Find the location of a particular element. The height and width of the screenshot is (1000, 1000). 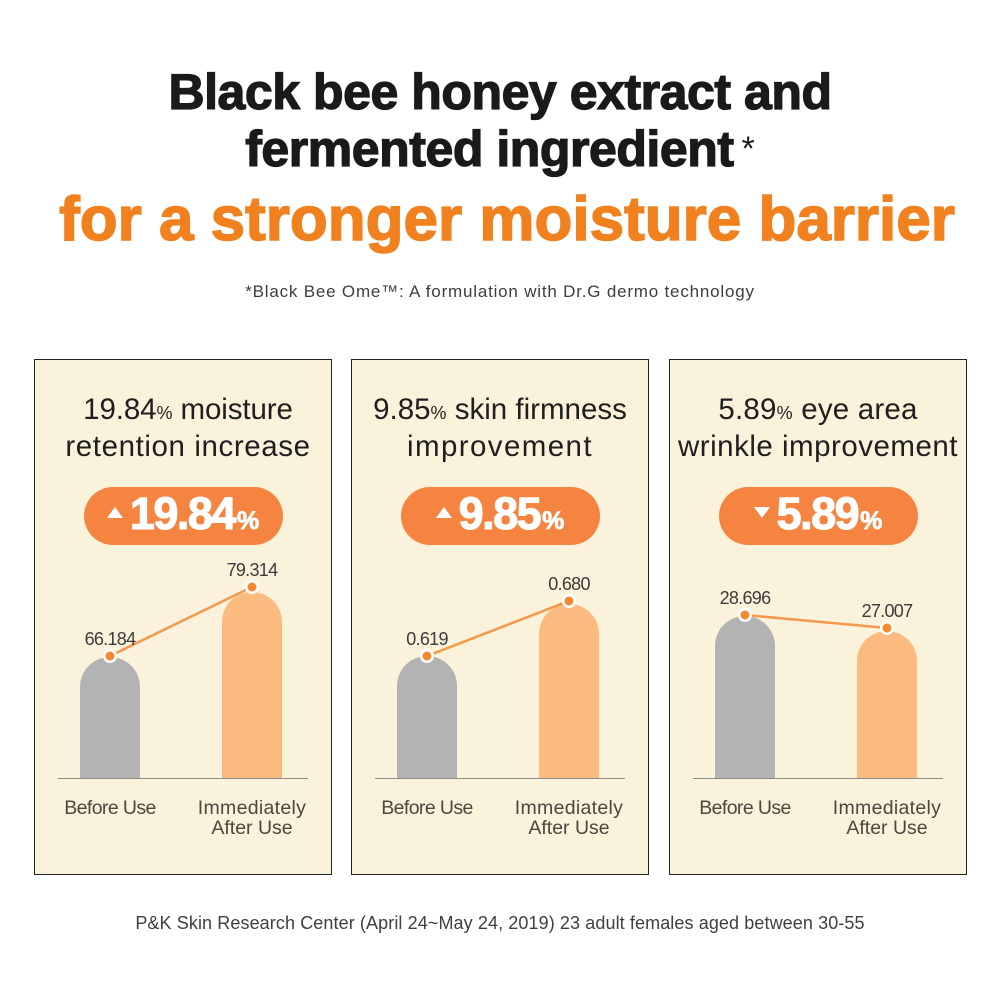

svg-text: 66.184 is located at coordinates (111, 639).